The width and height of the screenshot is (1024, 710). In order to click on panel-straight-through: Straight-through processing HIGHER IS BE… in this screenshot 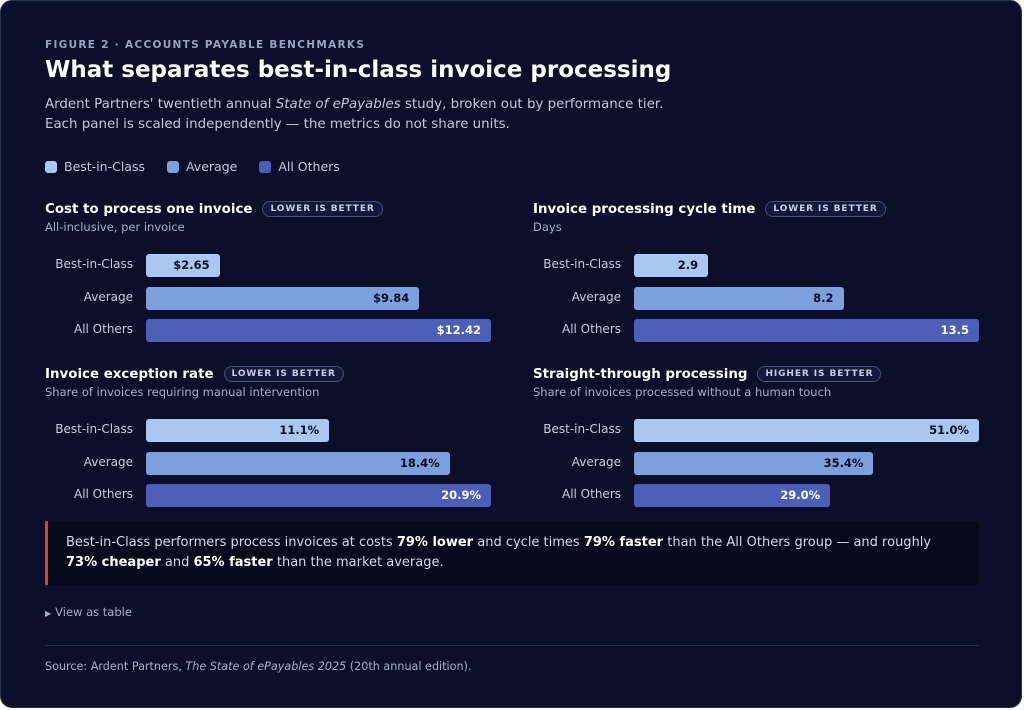, I will do `click(763, 441)`.